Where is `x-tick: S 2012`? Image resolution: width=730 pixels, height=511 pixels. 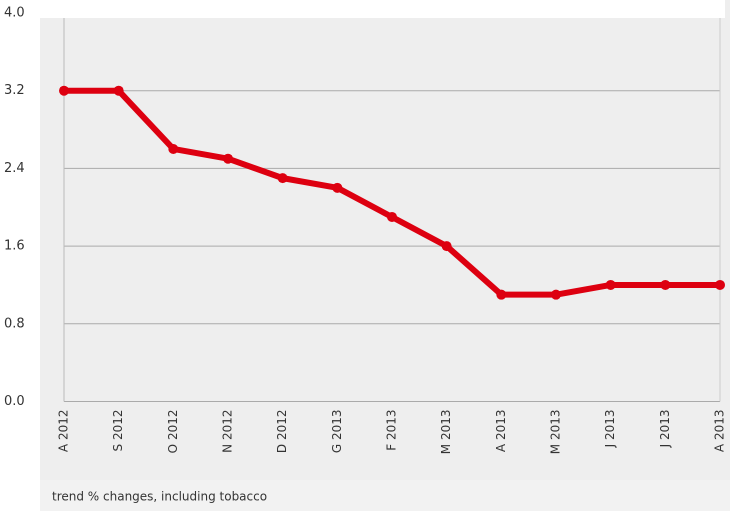
x-tick: S 2012 is located at coordinates (118, 431).